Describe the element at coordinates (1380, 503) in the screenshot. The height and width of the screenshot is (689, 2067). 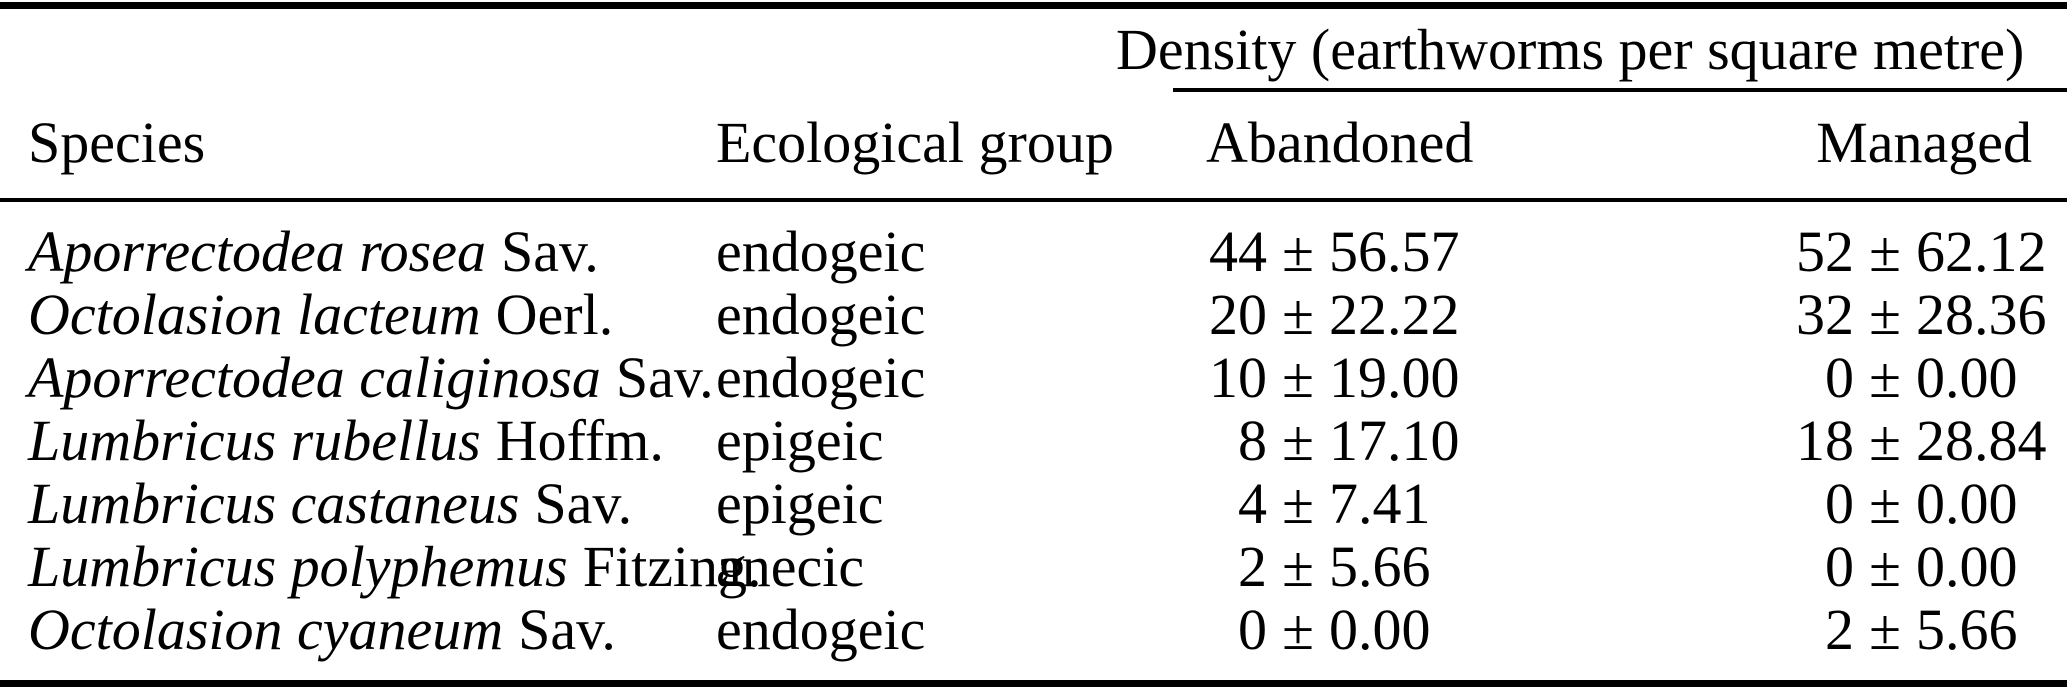
I see `sd-value: 7.41` at that location.